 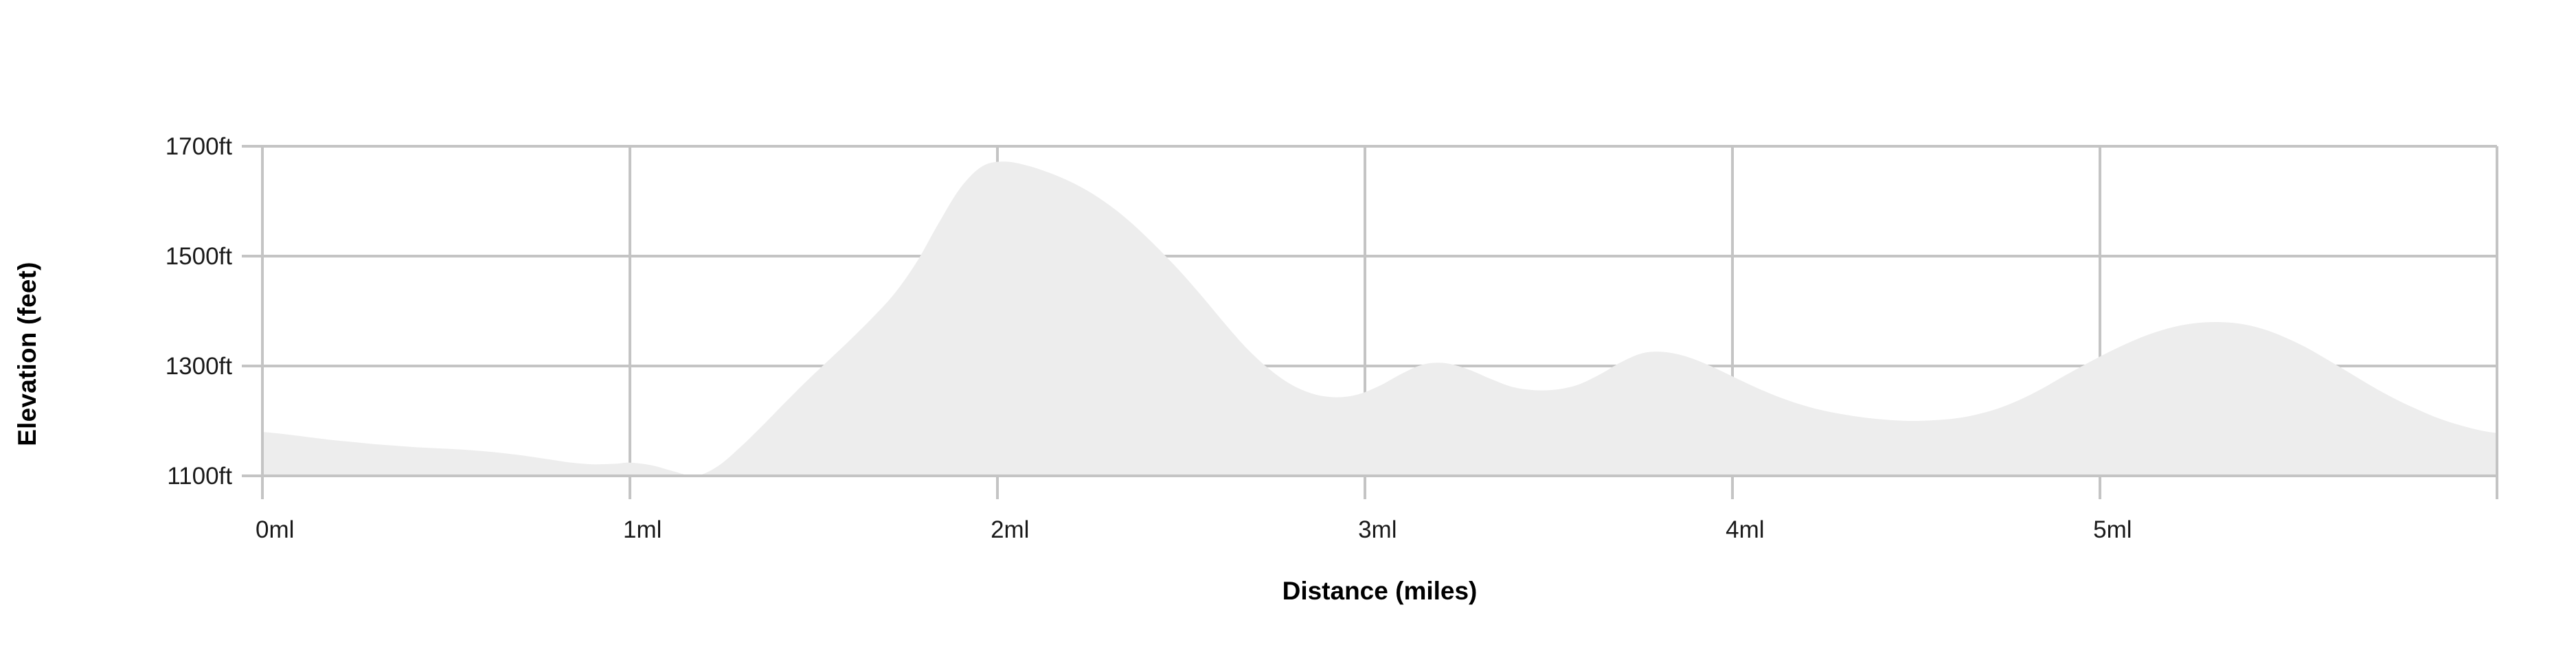 What do you see at coordinates (199, 311) in the screenshot?
I see `y-tick-labels: 1100ft 1300ft 1500ft 1700ft` at bounding box center [199, 311].